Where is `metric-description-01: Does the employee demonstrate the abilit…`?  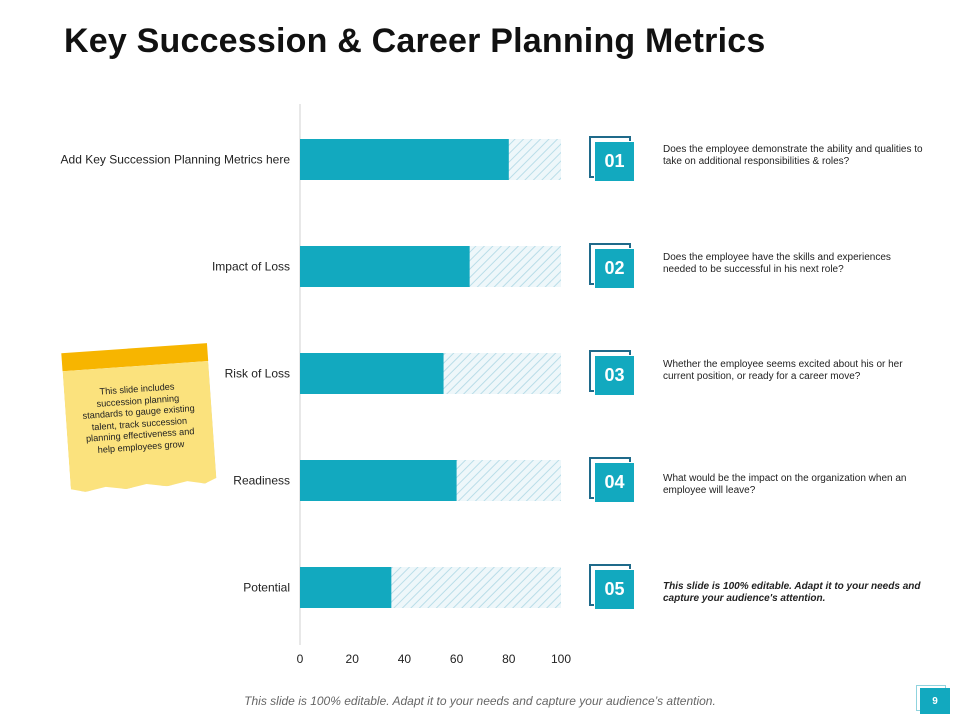
metric-description-01: Does the employee demonstrate the abilit… is located at coordinates (793, 155).